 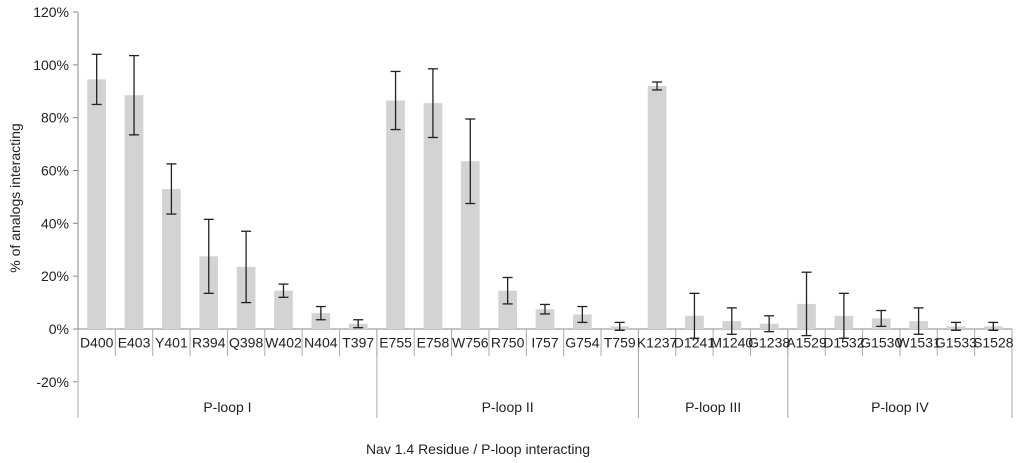 I want to click on category-label: R394, so click(x=209, y=343).